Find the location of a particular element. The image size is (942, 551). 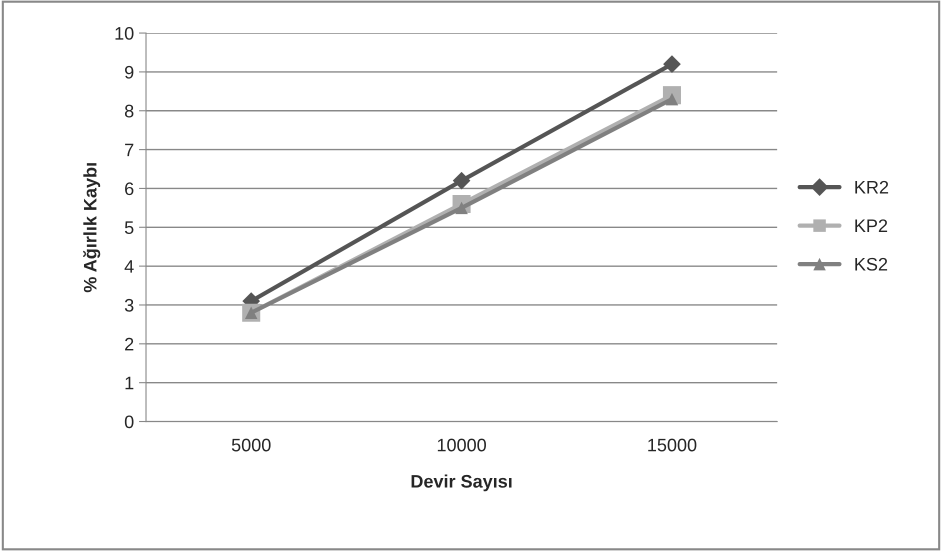

x-tick-label: 15000 is located at coordinates (672, 445).